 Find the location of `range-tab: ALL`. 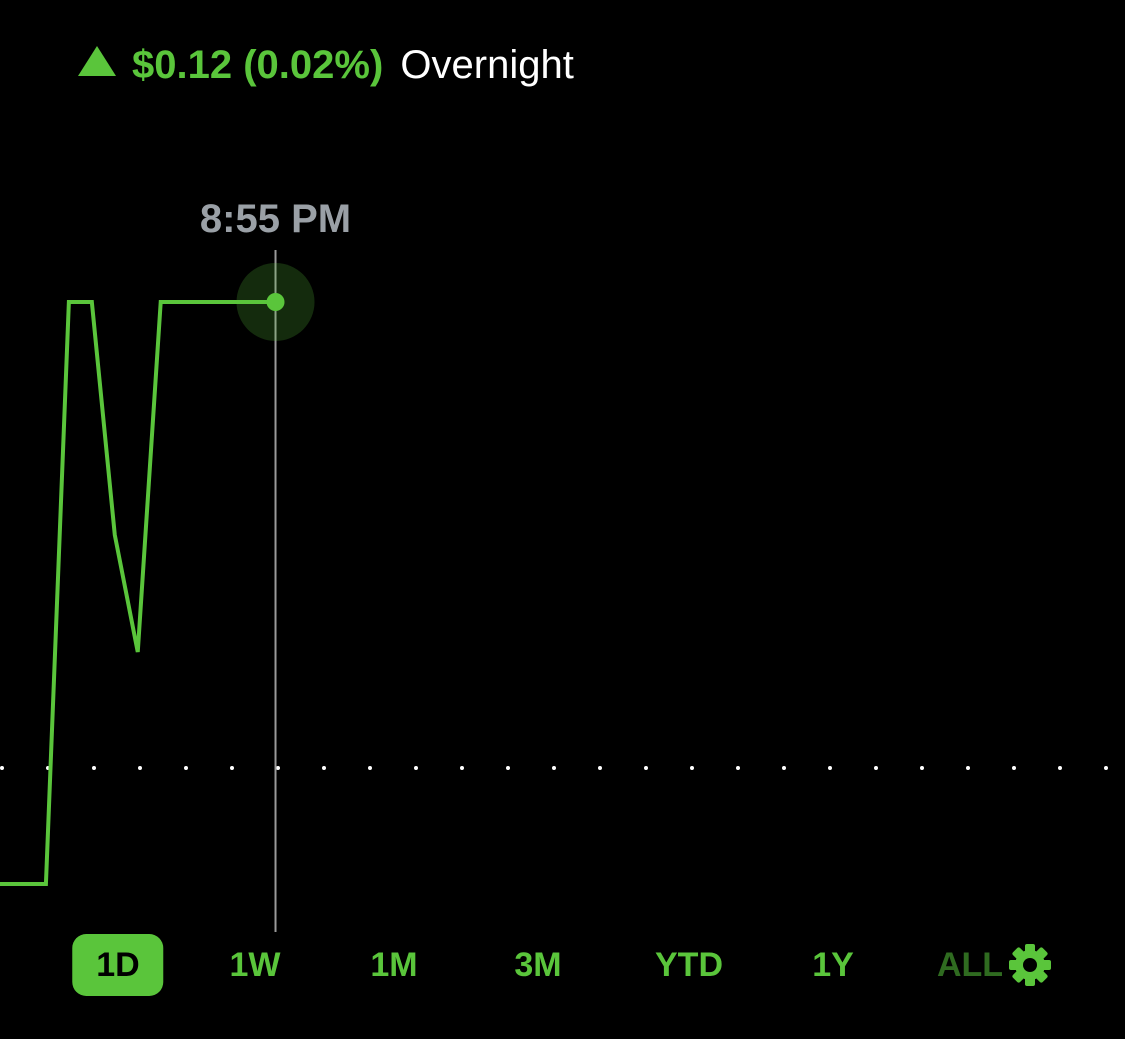

range-tab: ALL is located at coordinates (970, 965).